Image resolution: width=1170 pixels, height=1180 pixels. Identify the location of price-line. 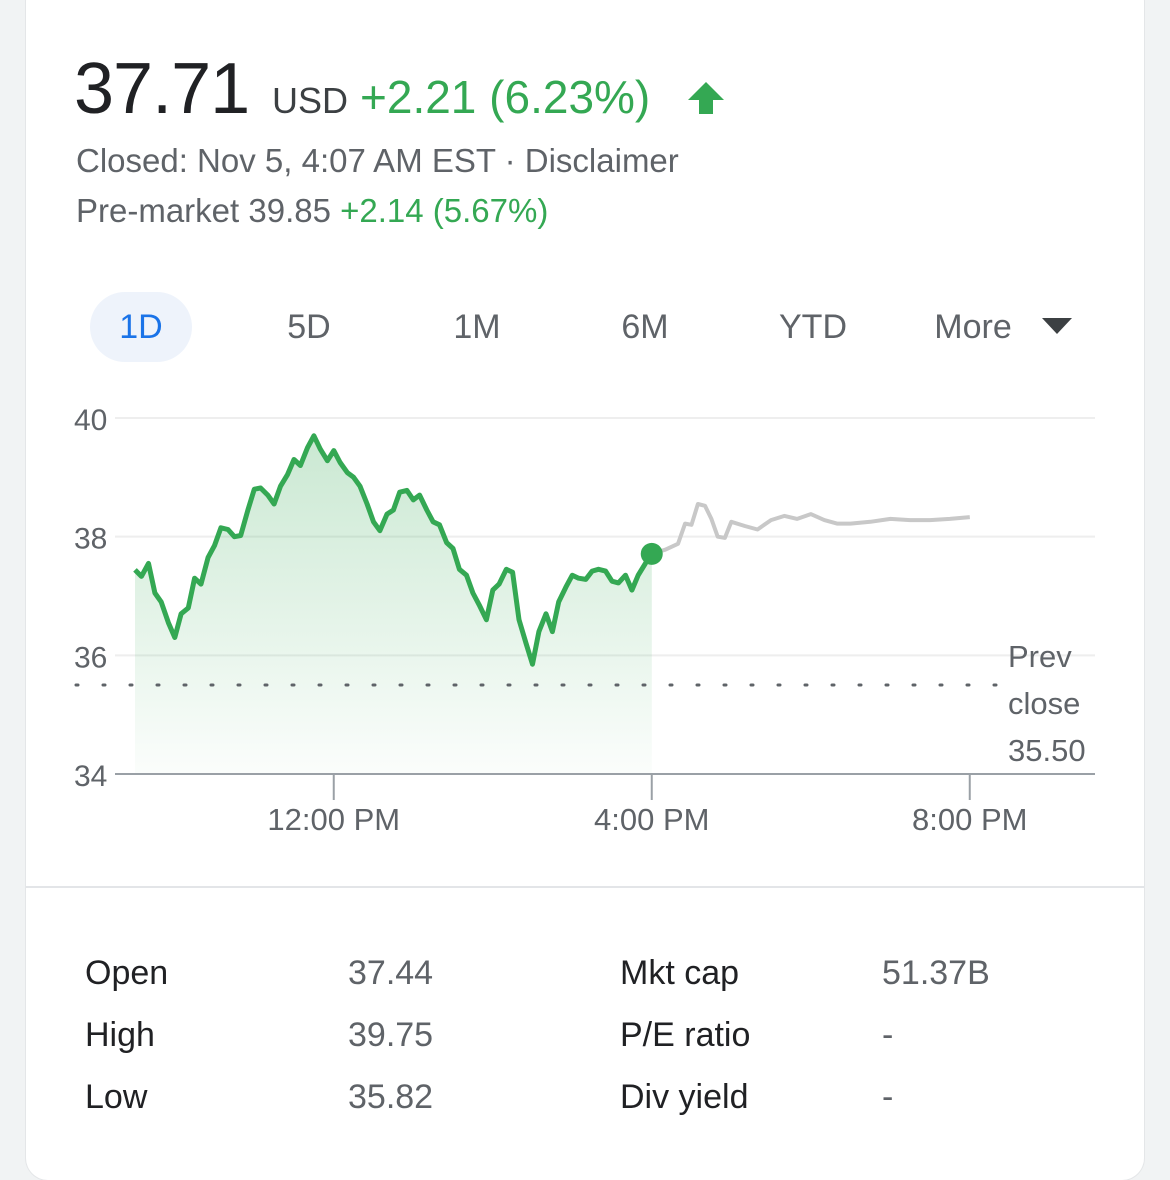
(393, 550).